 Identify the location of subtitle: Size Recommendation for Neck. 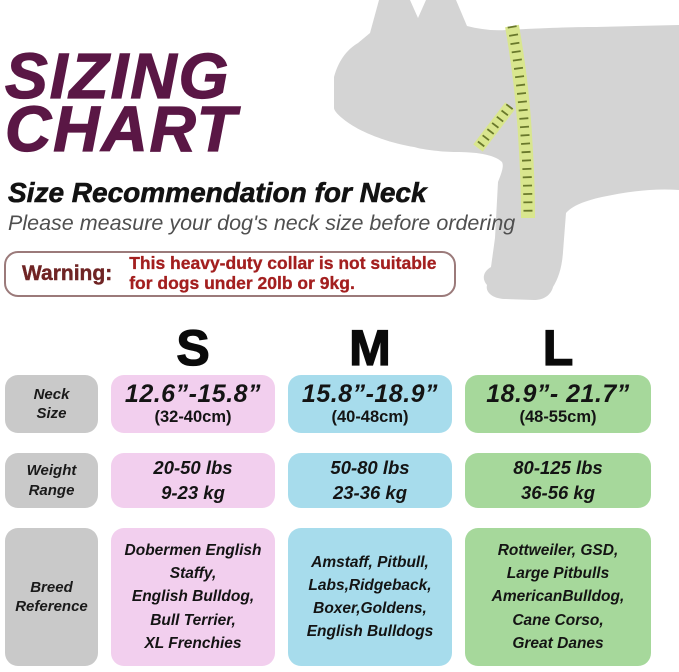
(217, 193).